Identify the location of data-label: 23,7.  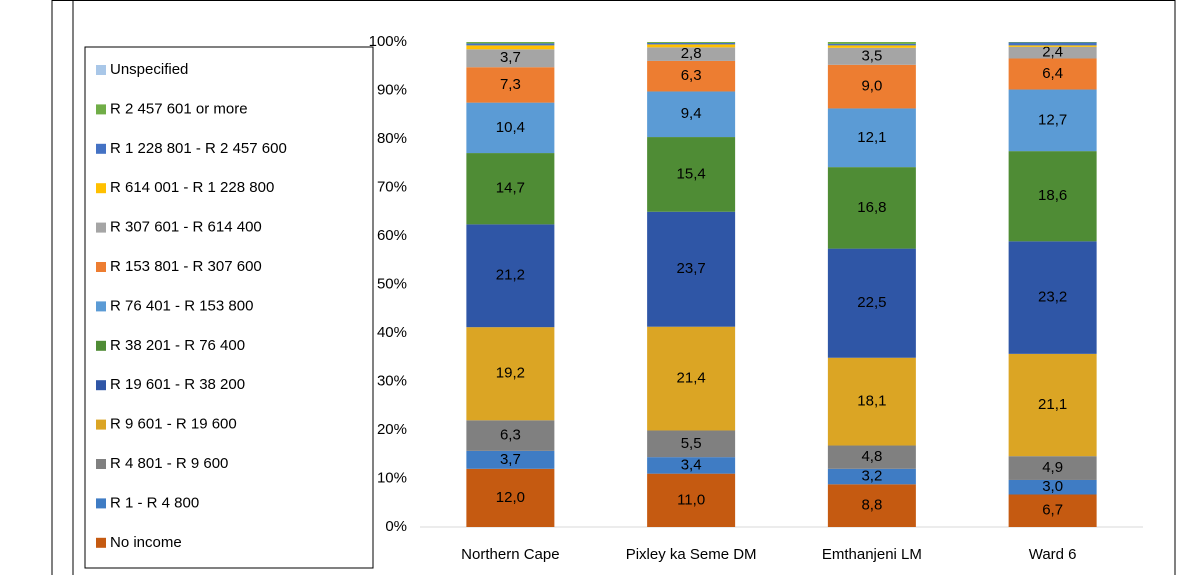
(691, 268).